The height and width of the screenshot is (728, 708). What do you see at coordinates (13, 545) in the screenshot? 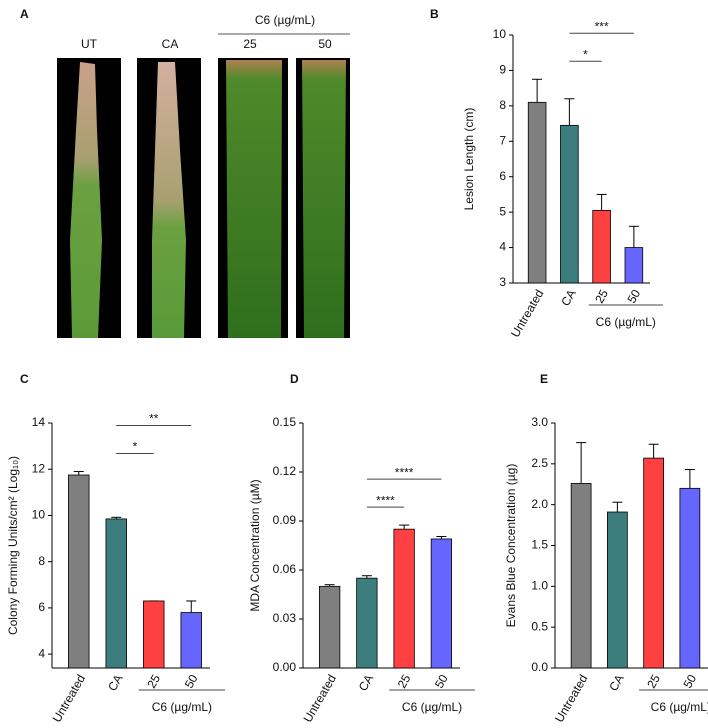
I see `y-axis-label: Colony Forming Units/cm² (Log₁₀)` at bounding box center [13, 545].